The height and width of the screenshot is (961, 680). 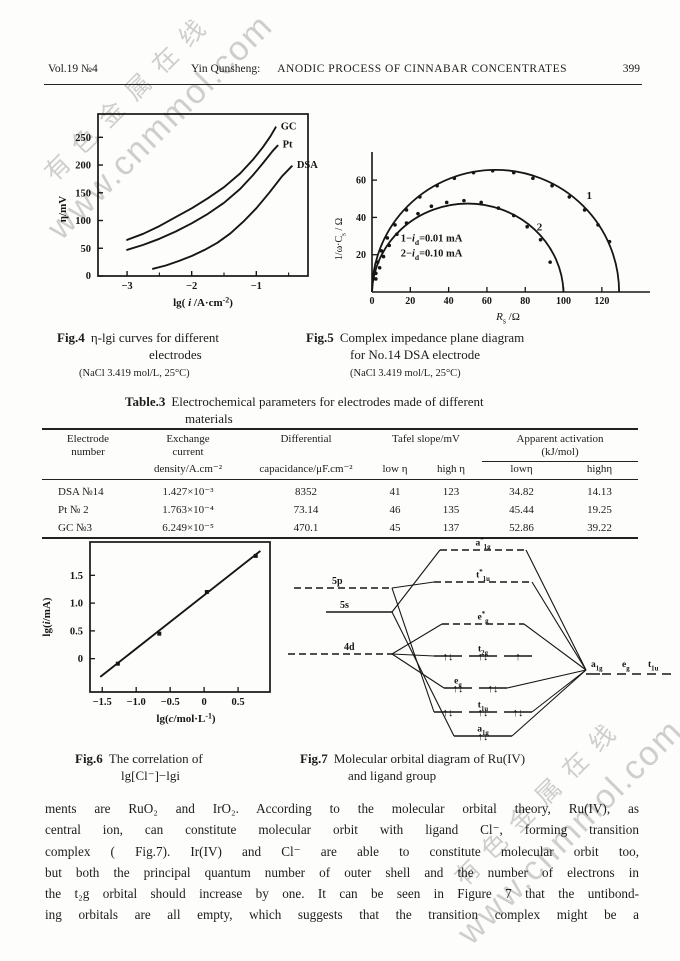 I want to click on fig4-caption-note: (NaCl 3.419 mol/L, 25°C), so click(x=134, y=373).